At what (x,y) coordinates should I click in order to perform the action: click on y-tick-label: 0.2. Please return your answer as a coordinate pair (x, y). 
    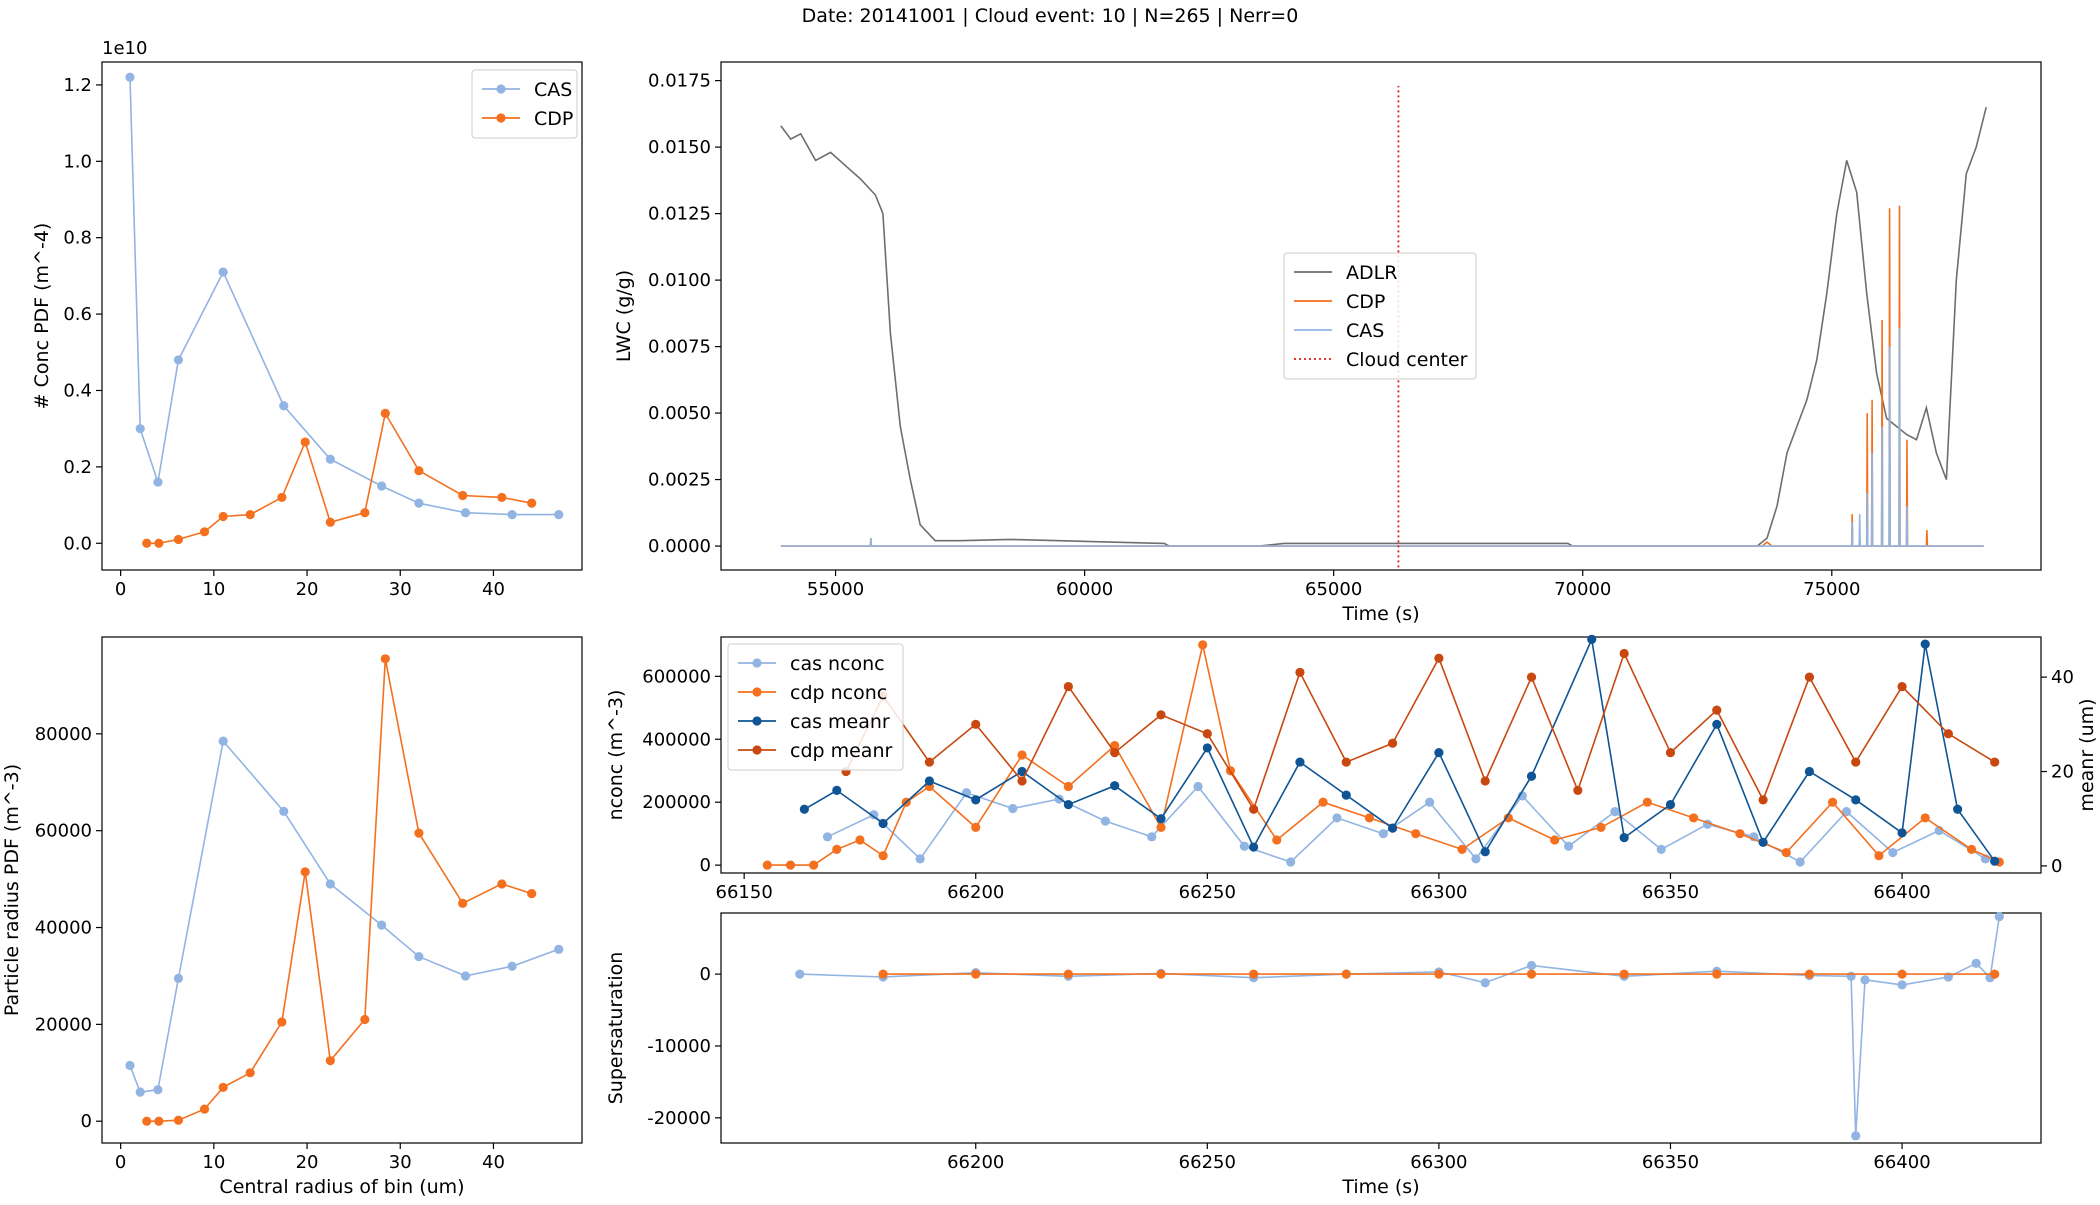
    Looking at the image, I should click on (77, 467).